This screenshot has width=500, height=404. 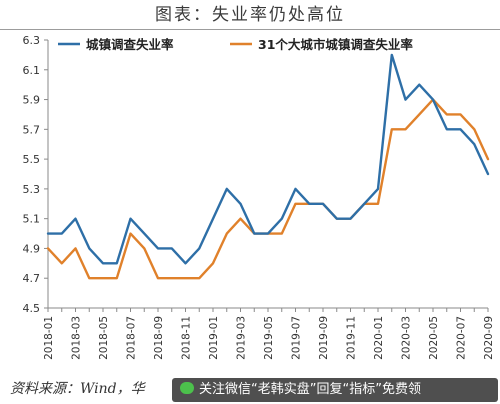 What do you see at coordinates (352, 338) in the screenshot?
I see `x-tick-label: 2019-11` at bounding box center [352, 338].